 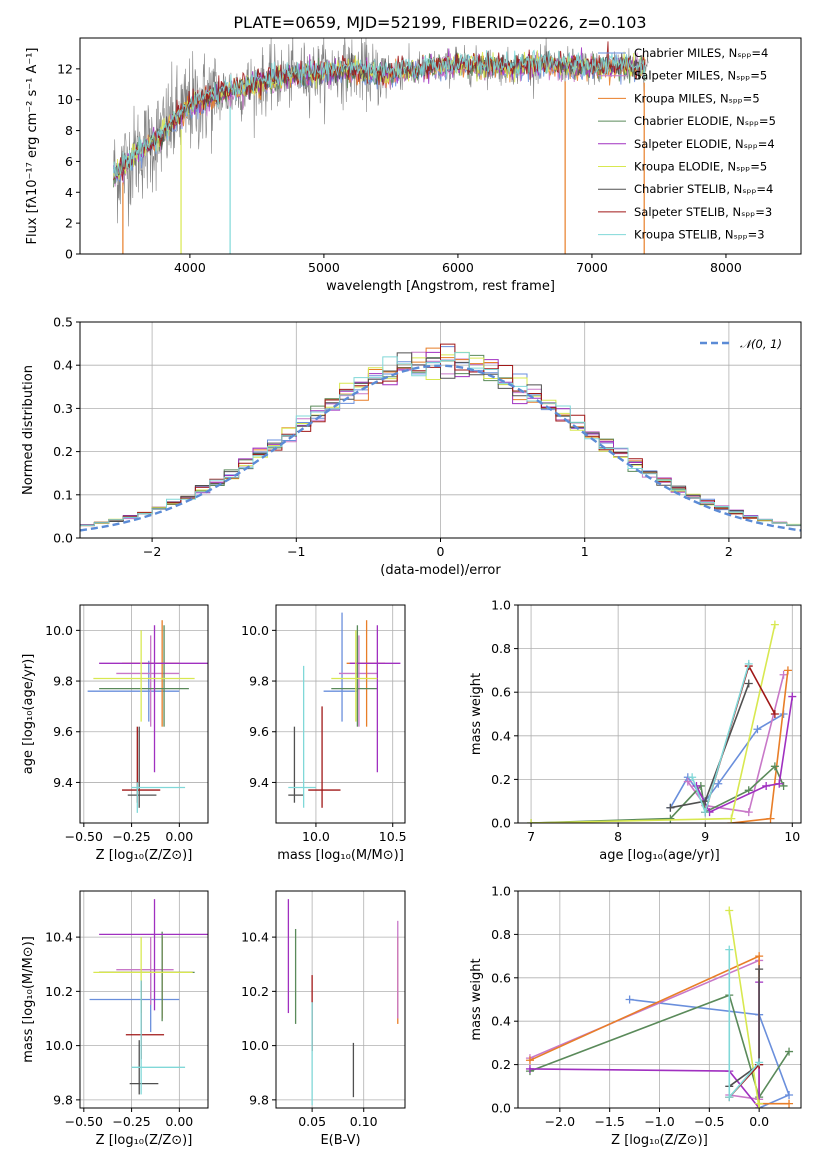 What do you see at coordinates (340, 855) in the screenshot?
I see `x-axis-label: mass [log₁₀(M/M⊙)]` at bounding box center [340, 855].